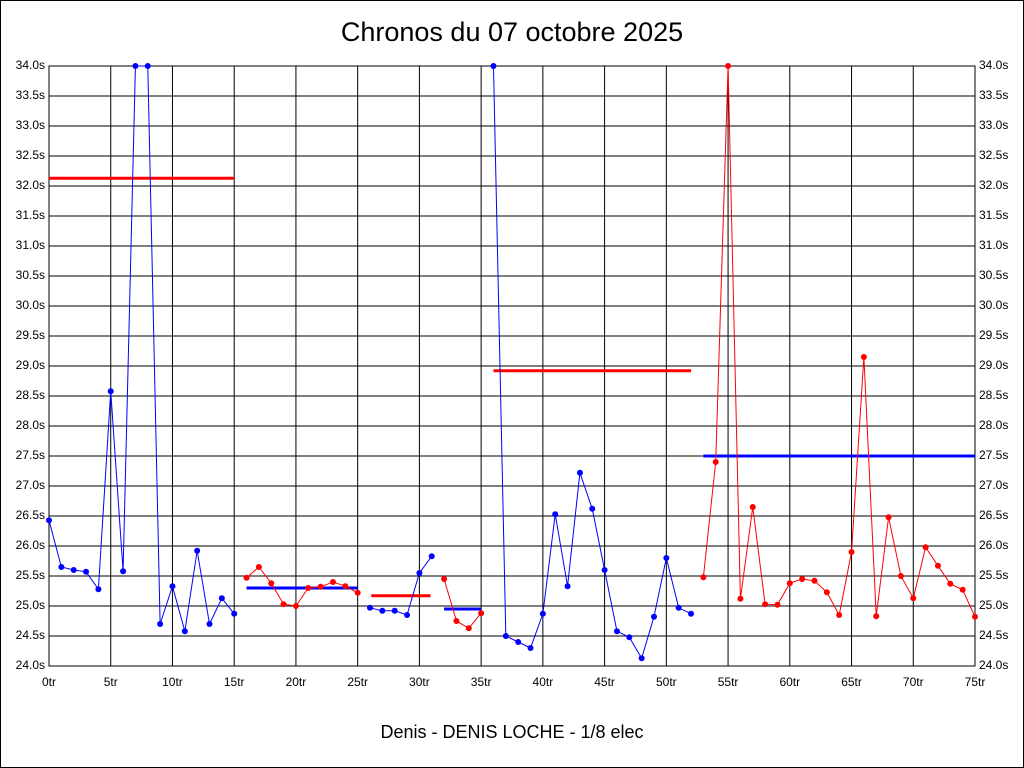 The height and width of the screenshot is (768, 1024). What do you see at coordinates (30, 605) in the screenshot?
I see `y-tick-label: 25.0s` at bounding box center [30, 605].